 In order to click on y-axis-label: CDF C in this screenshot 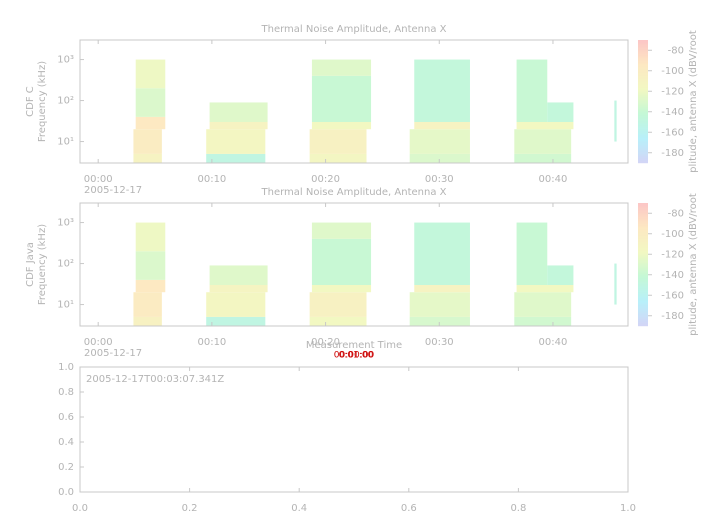, I will do `click(30, 101)`.